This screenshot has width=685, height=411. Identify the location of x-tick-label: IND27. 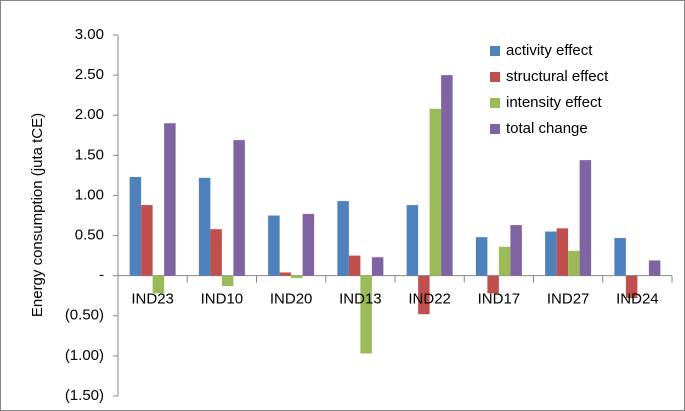
(568, 299).